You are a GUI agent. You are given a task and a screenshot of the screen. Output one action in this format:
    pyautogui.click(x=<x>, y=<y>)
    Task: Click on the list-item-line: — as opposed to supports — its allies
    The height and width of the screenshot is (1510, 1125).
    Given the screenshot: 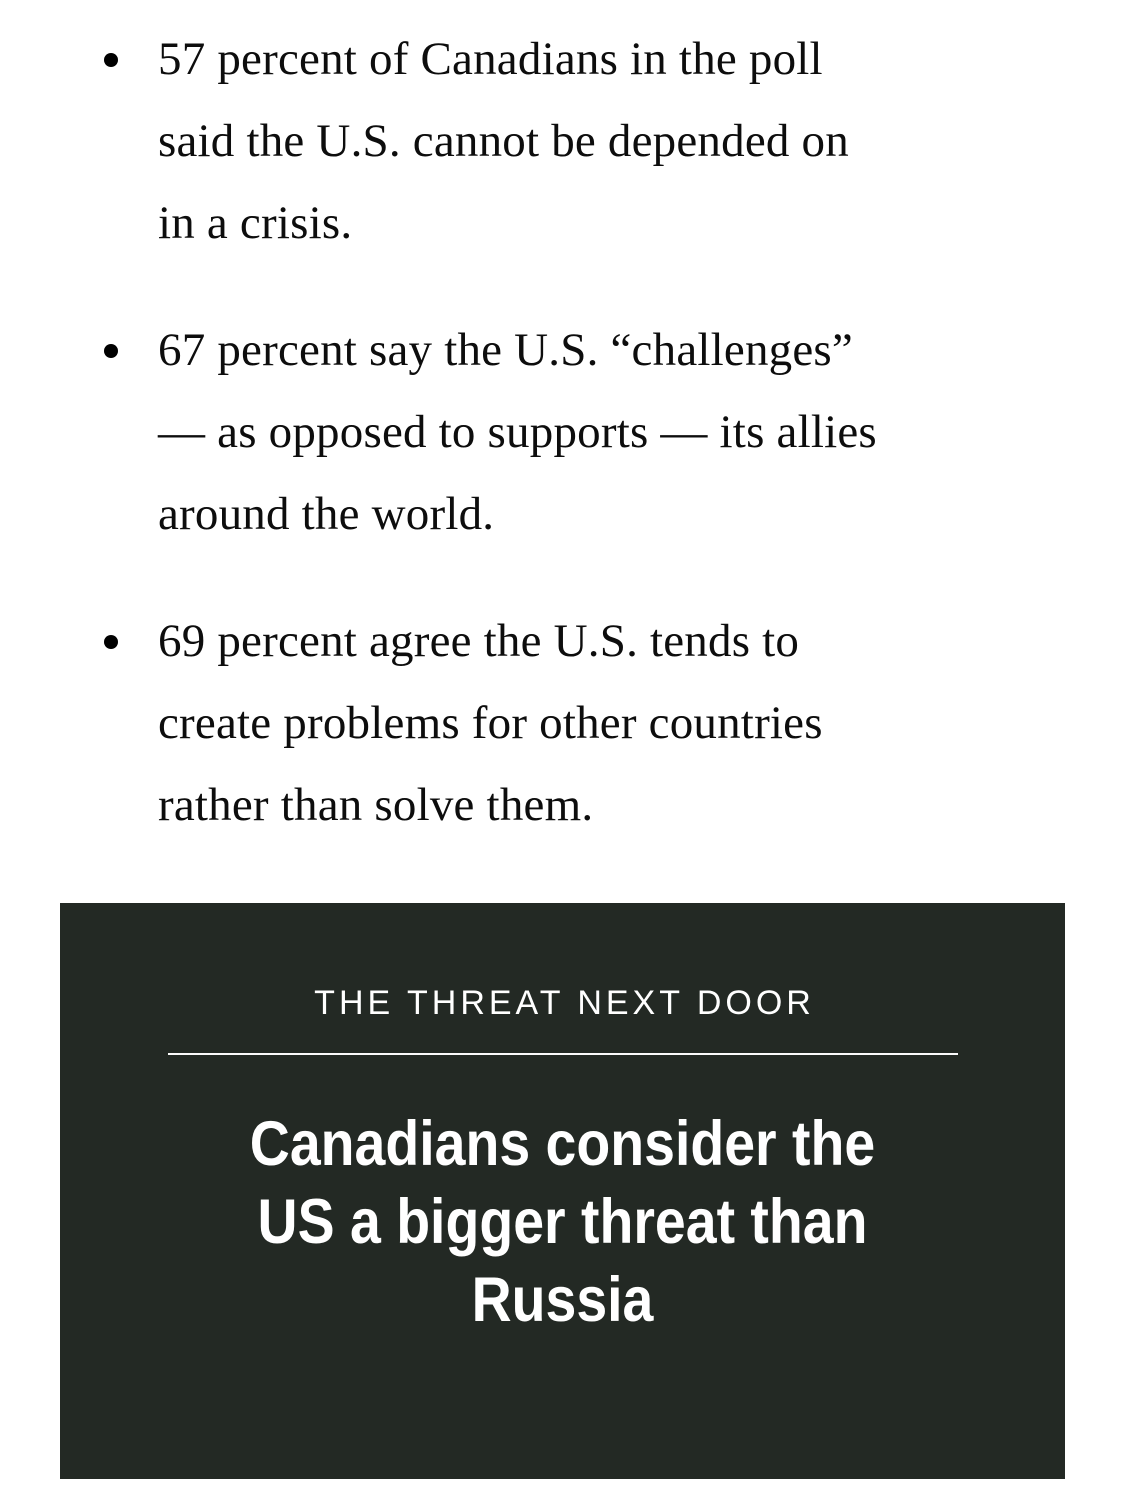 What is the action you would take?
    pyautogui.click(x=517, y=432)
    